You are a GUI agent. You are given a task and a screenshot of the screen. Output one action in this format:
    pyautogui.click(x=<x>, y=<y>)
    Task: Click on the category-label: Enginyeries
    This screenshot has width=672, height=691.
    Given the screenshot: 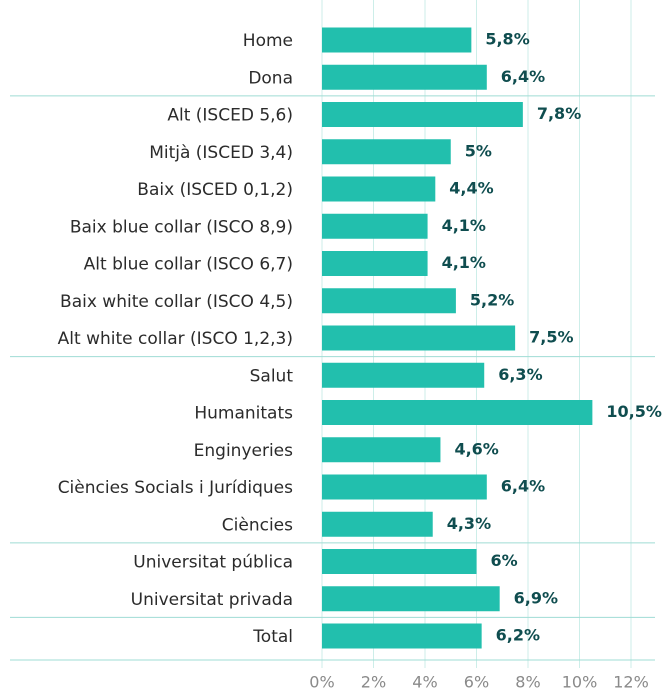 What is the action you would take?
    pyautogui.click(x=243, y=451)
    